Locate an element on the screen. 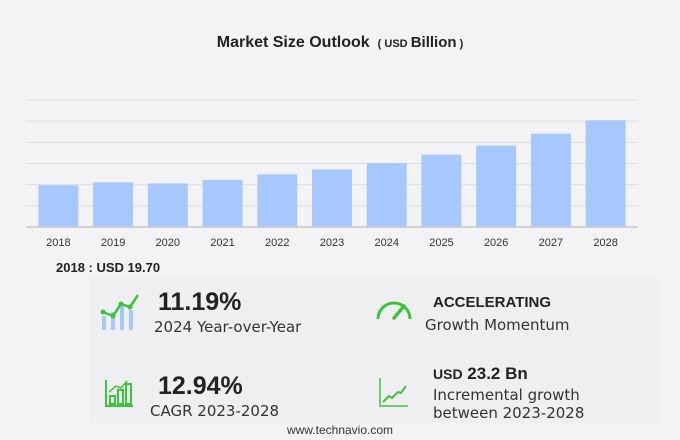  incremental-value: USD 23.2 Bn is located at coordinates (480, 374).